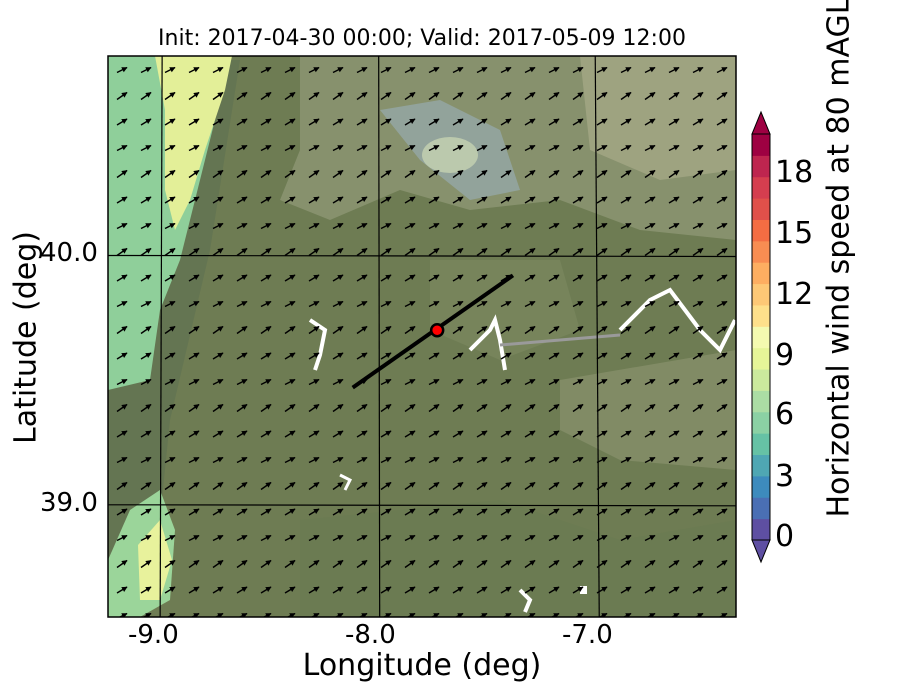 The width and height of the screenshot is (900, 700). I want to click on colorbar-tick-0: 0, so click(785, 536).